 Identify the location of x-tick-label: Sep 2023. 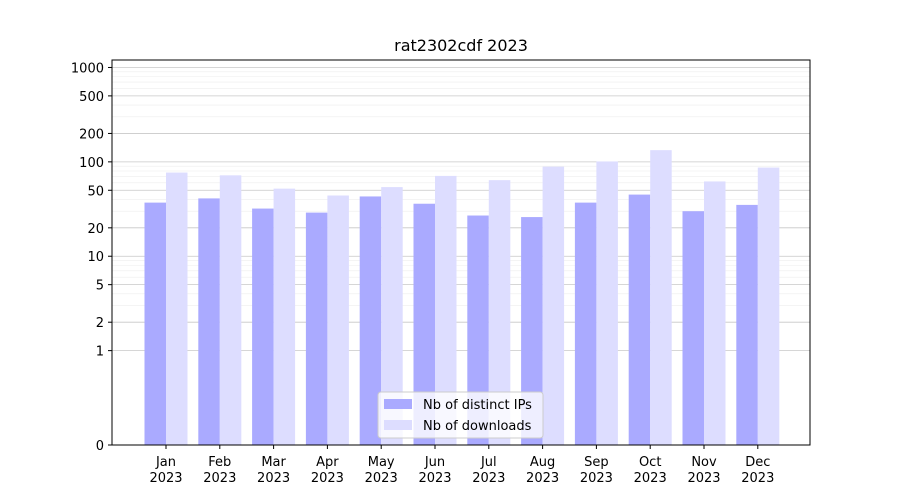
(596, 470).